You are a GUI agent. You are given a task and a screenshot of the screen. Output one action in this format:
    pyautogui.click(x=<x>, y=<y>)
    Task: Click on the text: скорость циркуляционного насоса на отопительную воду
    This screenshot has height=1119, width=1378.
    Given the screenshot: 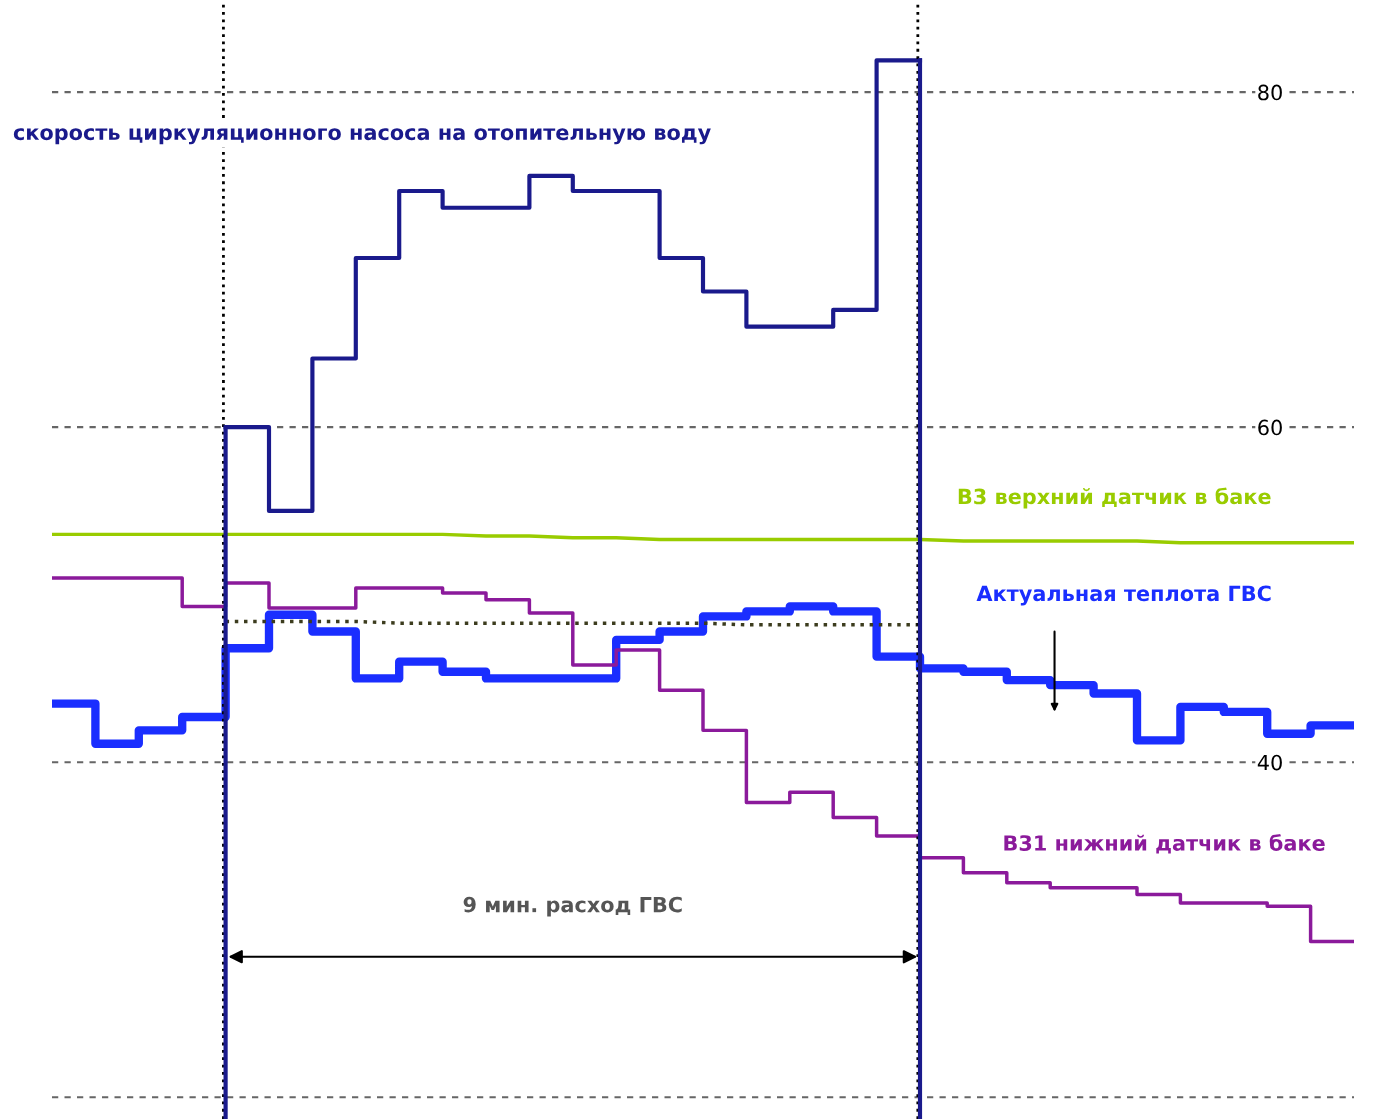 What is the action you would take?
    pyautogui.click(x=362, y=136)
    